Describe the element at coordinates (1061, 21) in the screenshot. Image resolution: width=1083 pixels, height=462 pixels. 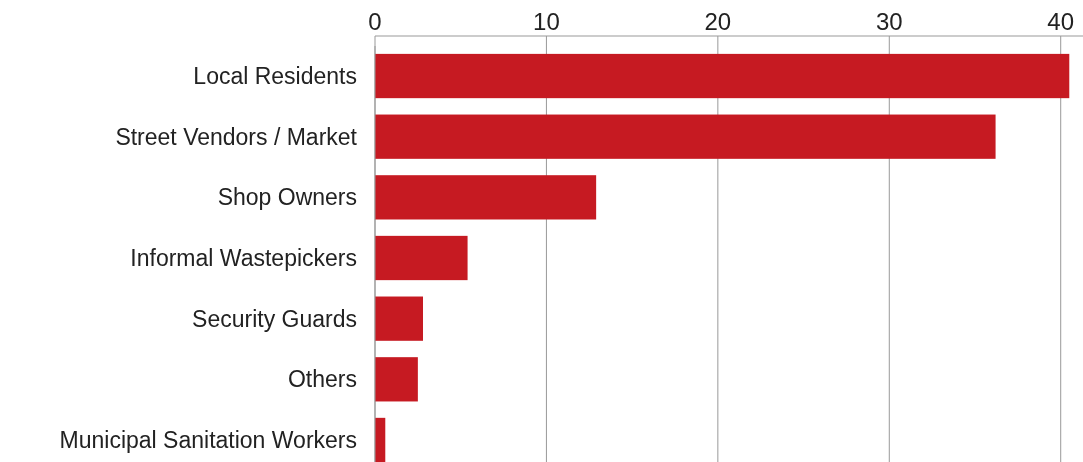
I see `x-tick-label: 40` at that location.